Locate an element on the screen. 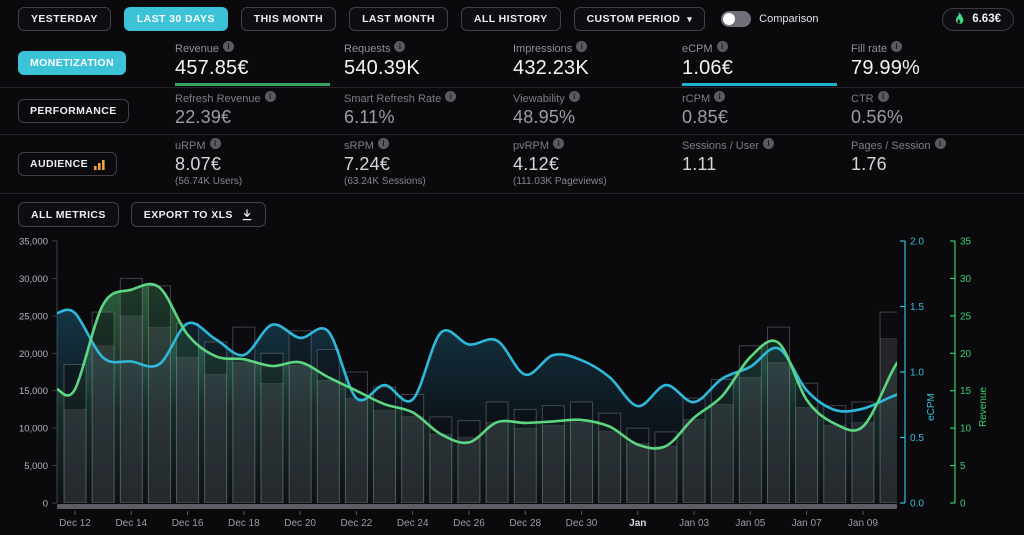  metric-value: 1.11 is located at coordinates (699, 164).